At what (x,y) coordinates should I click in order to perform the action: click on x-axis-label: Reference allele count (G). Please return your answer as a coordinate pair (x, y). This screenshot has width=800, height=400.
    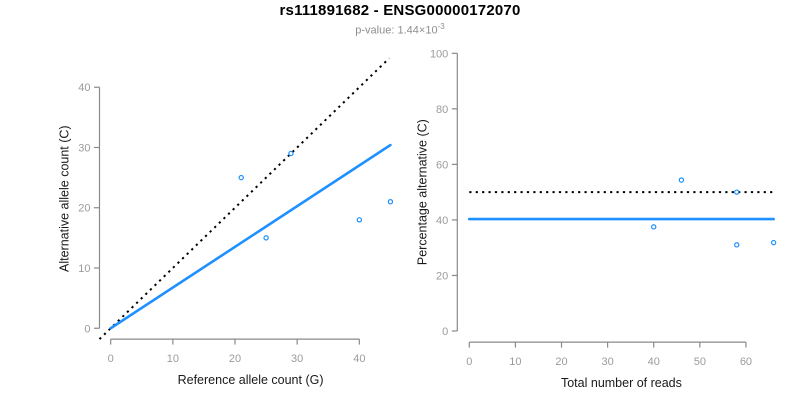
    Looking at the image, I should click on (251, 380).